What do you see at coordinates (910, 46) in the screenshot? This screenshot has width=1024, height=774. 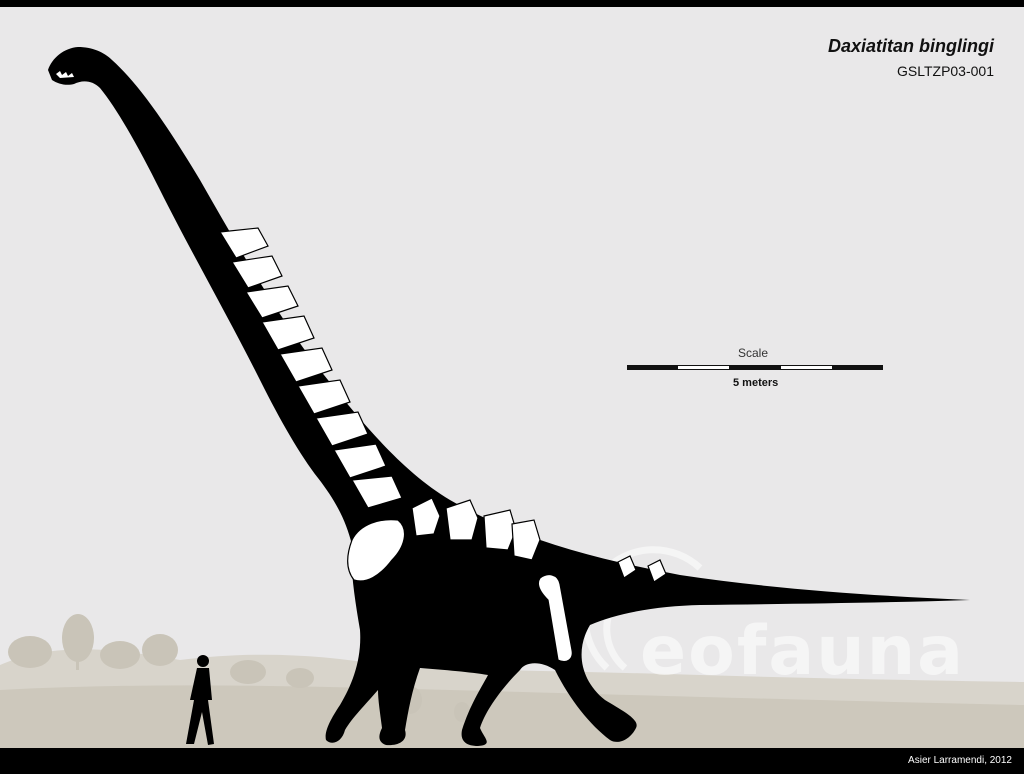 I see `species-title: Daxiatitan binglingi` at bounding box center [910, 46].